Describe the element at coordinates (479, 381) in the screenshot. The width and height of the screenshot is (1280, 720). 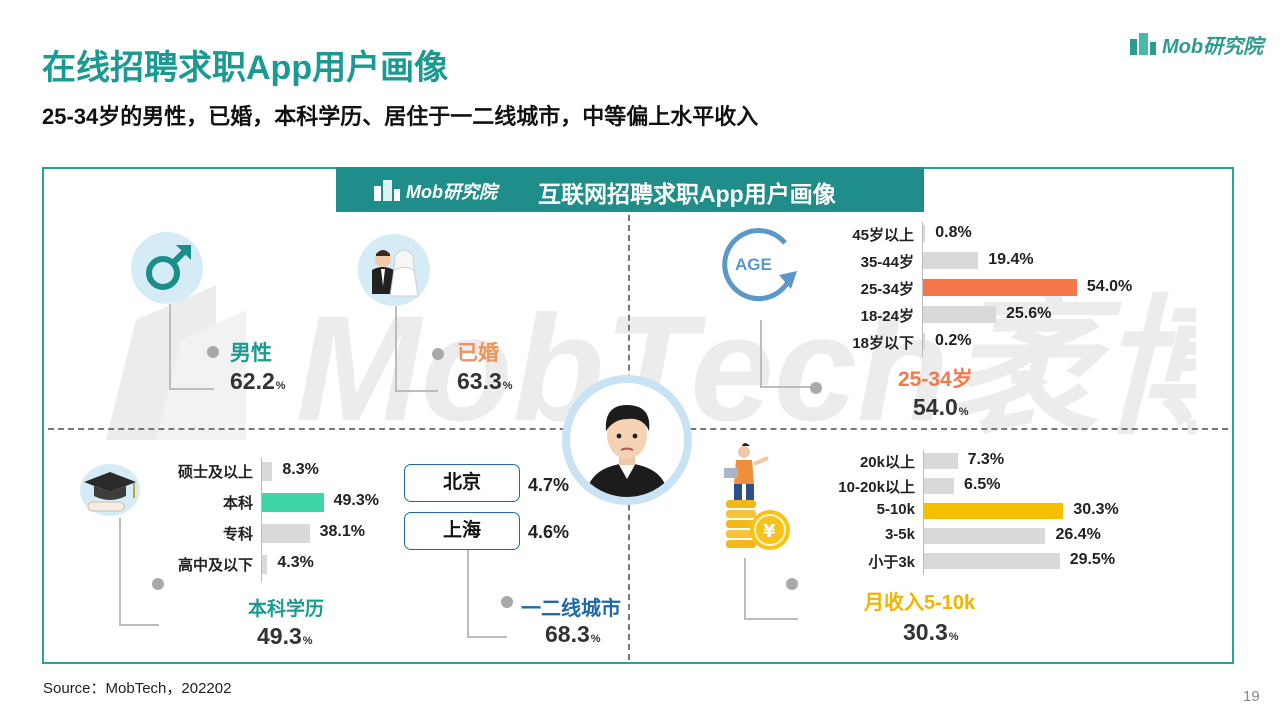
I see `marriage-value-number: 63.3` at that location.